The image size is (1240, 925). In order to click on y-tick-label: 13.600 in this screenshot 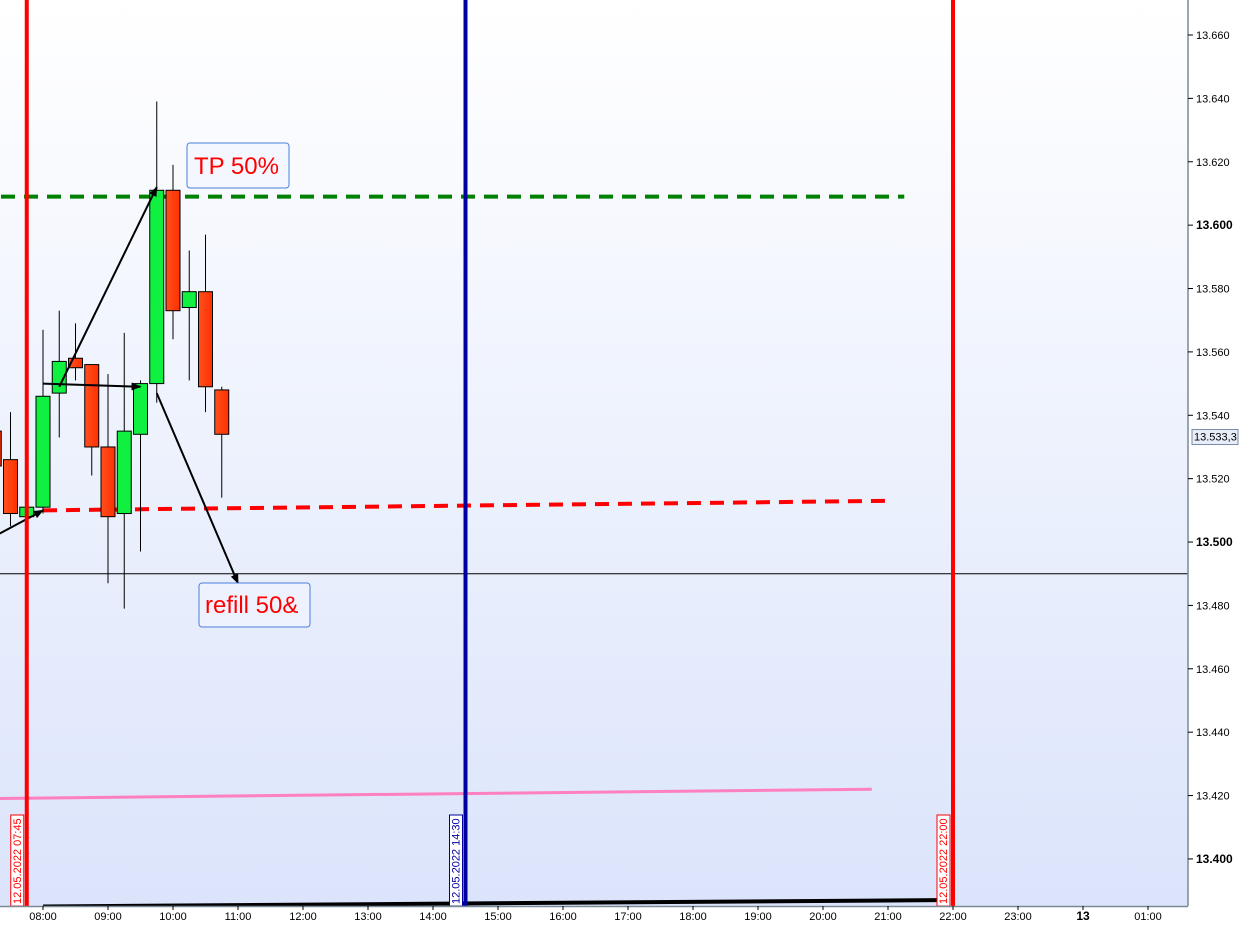, I will do `click(1214, 225)`.